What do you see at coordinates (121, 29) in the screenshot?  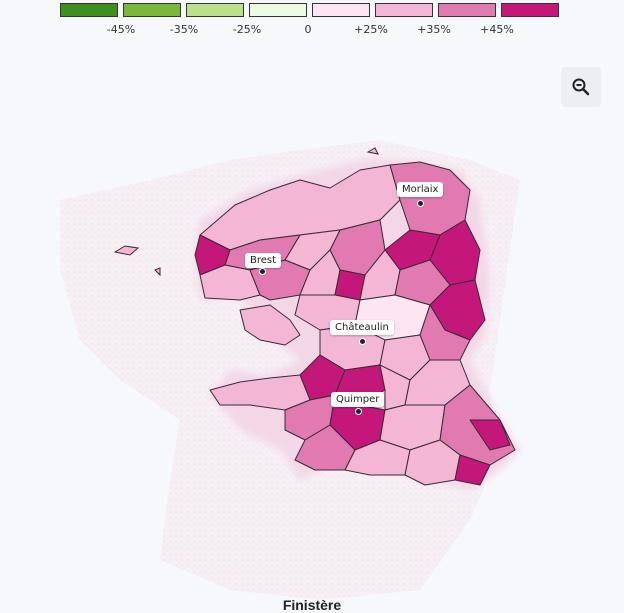 I see `legend-label: -45%` at bounding box center [121, 29].